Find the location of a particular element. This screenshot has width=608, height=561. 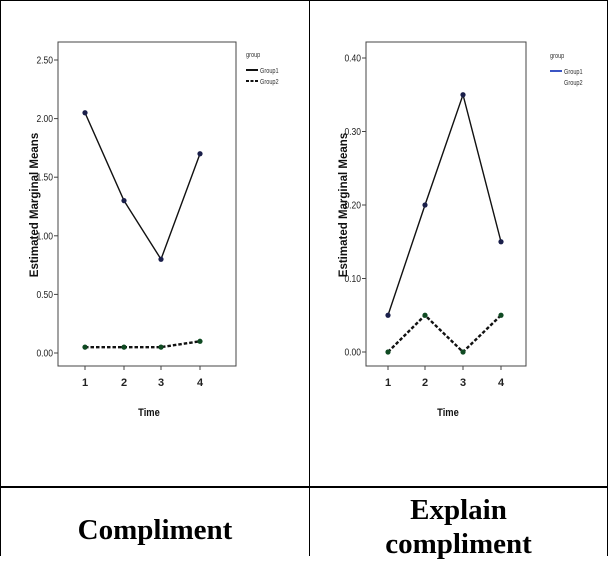

caption-explain-line2: compliment is located at coordinates (458, 544).